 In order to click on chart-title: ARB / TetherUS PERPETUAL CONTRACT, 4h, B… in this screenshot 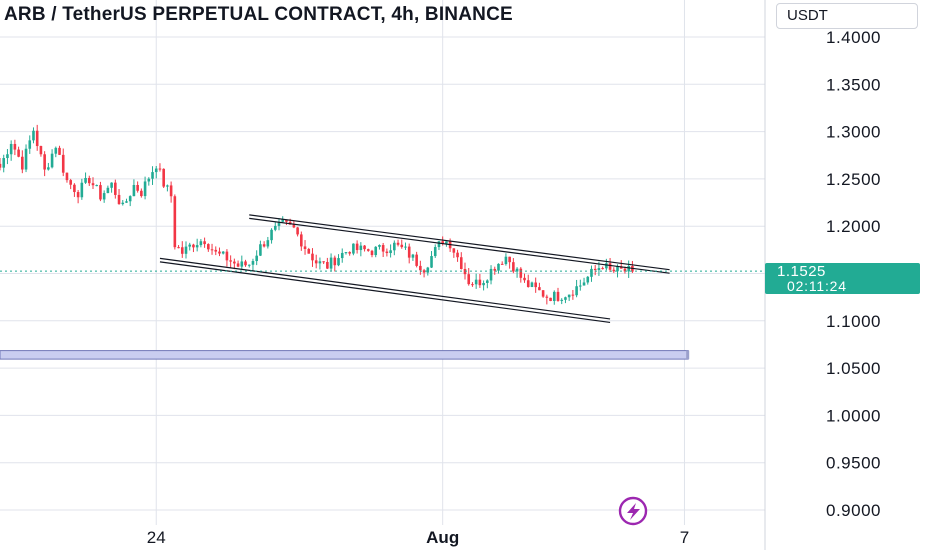, I will do `click(258, 14)`.